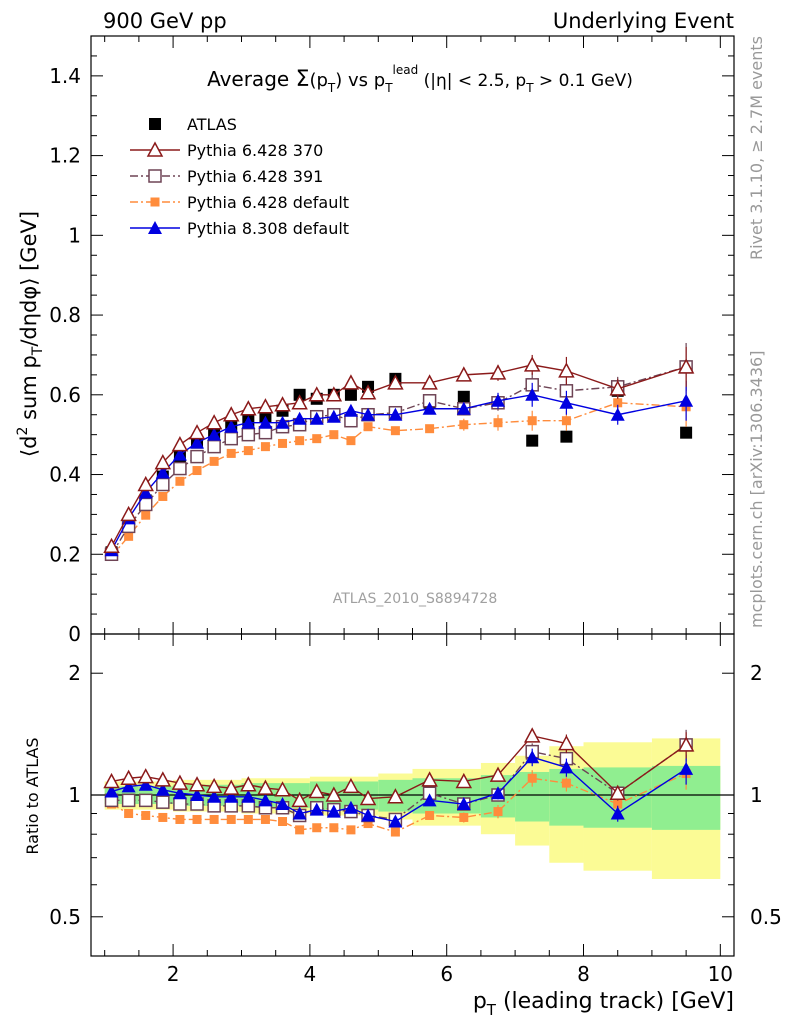 The height and width of the screenshot is (1024, 786). I want to click on x-tick-label: 8, so click(583, 974).